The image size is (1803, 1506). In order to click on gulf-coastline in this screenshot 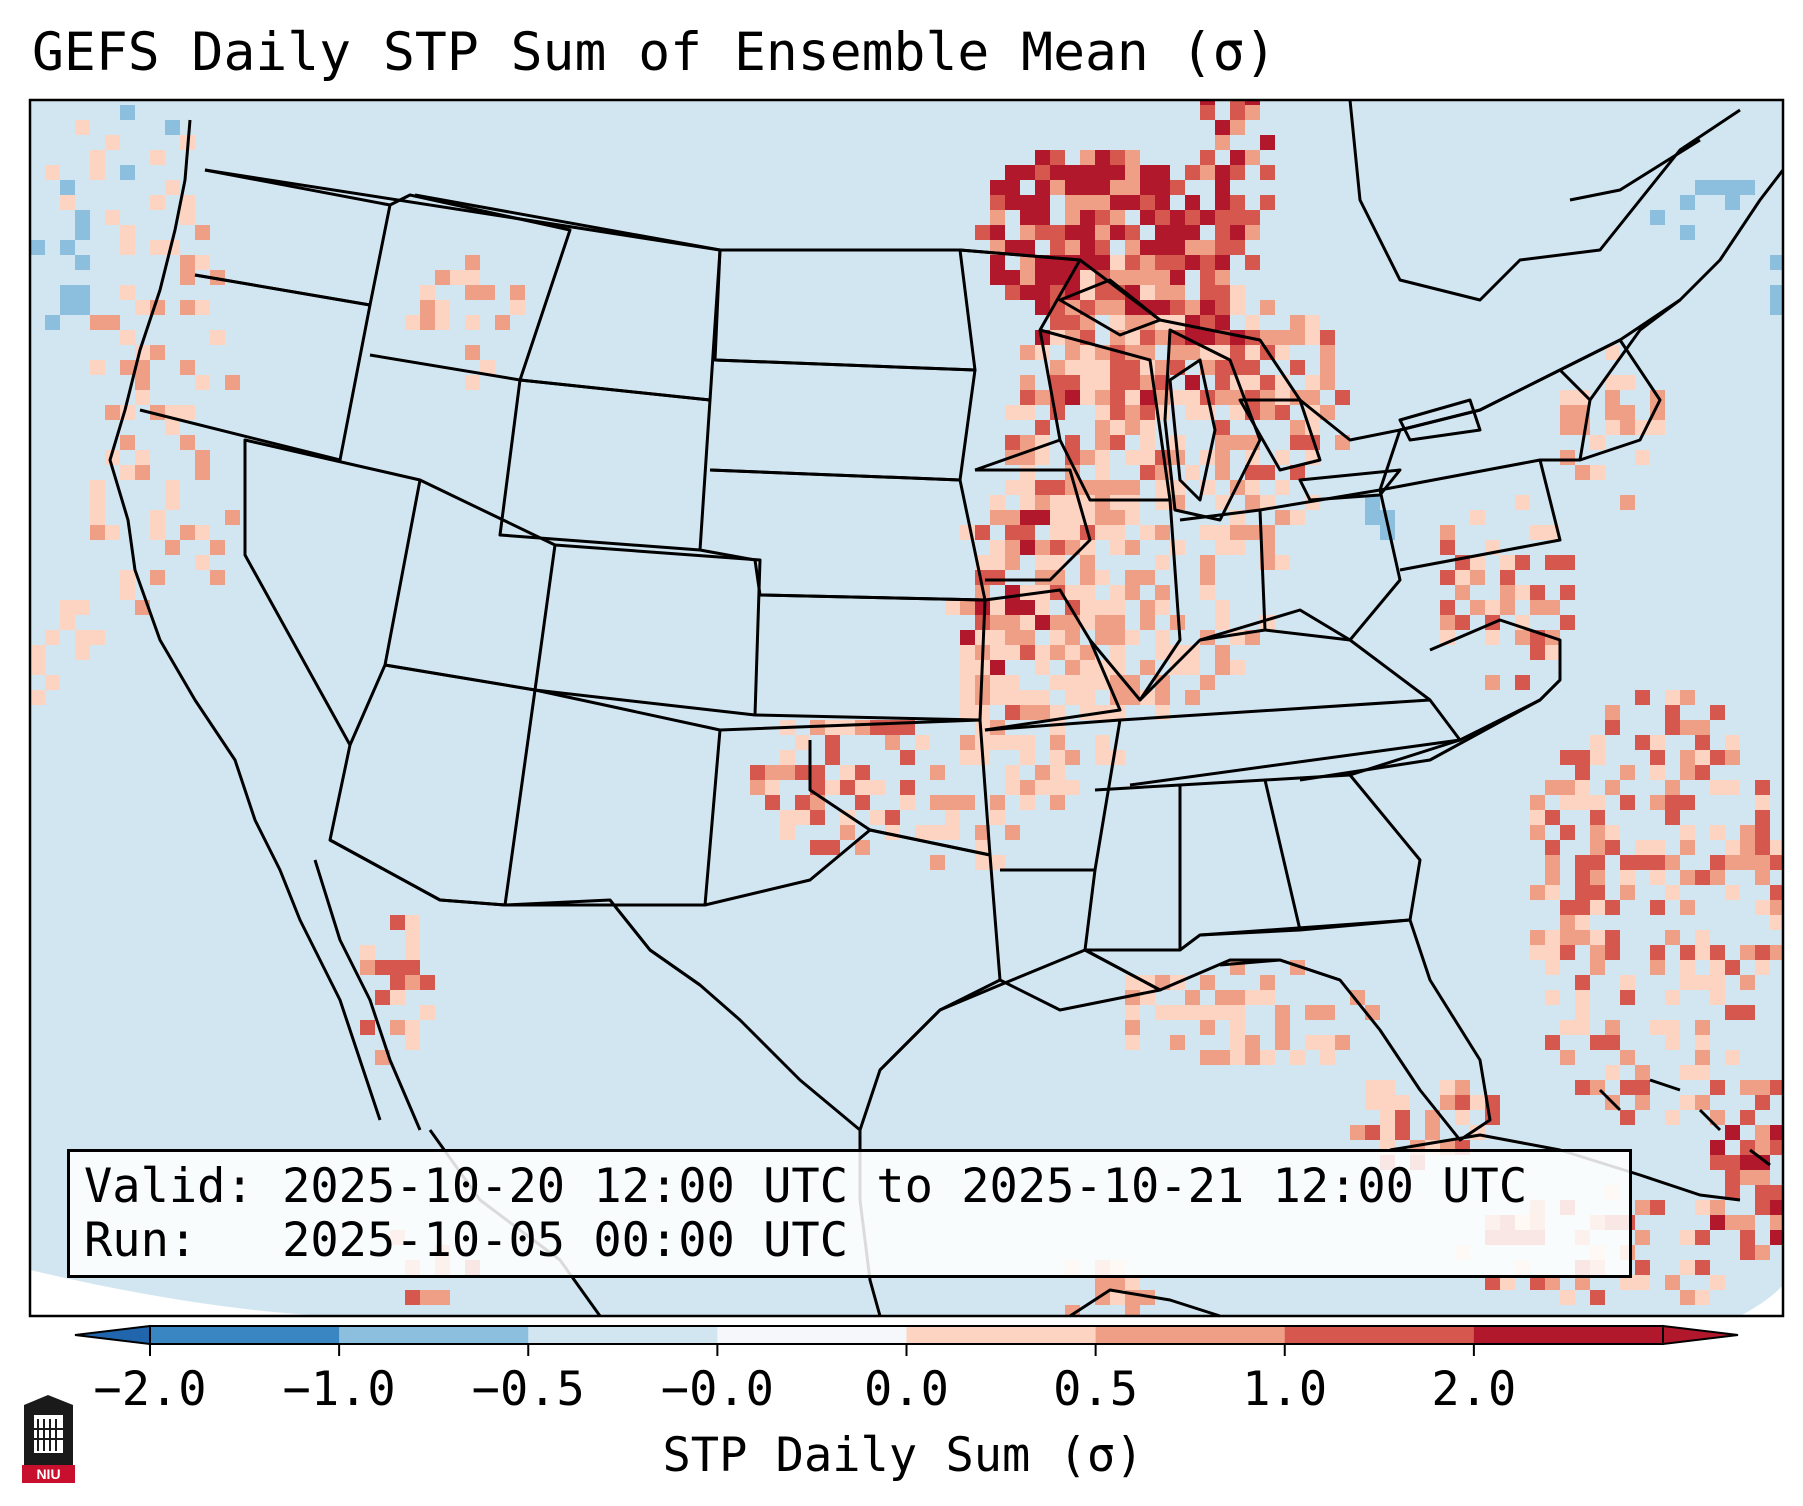, I will do `click(1109, 1010)`.